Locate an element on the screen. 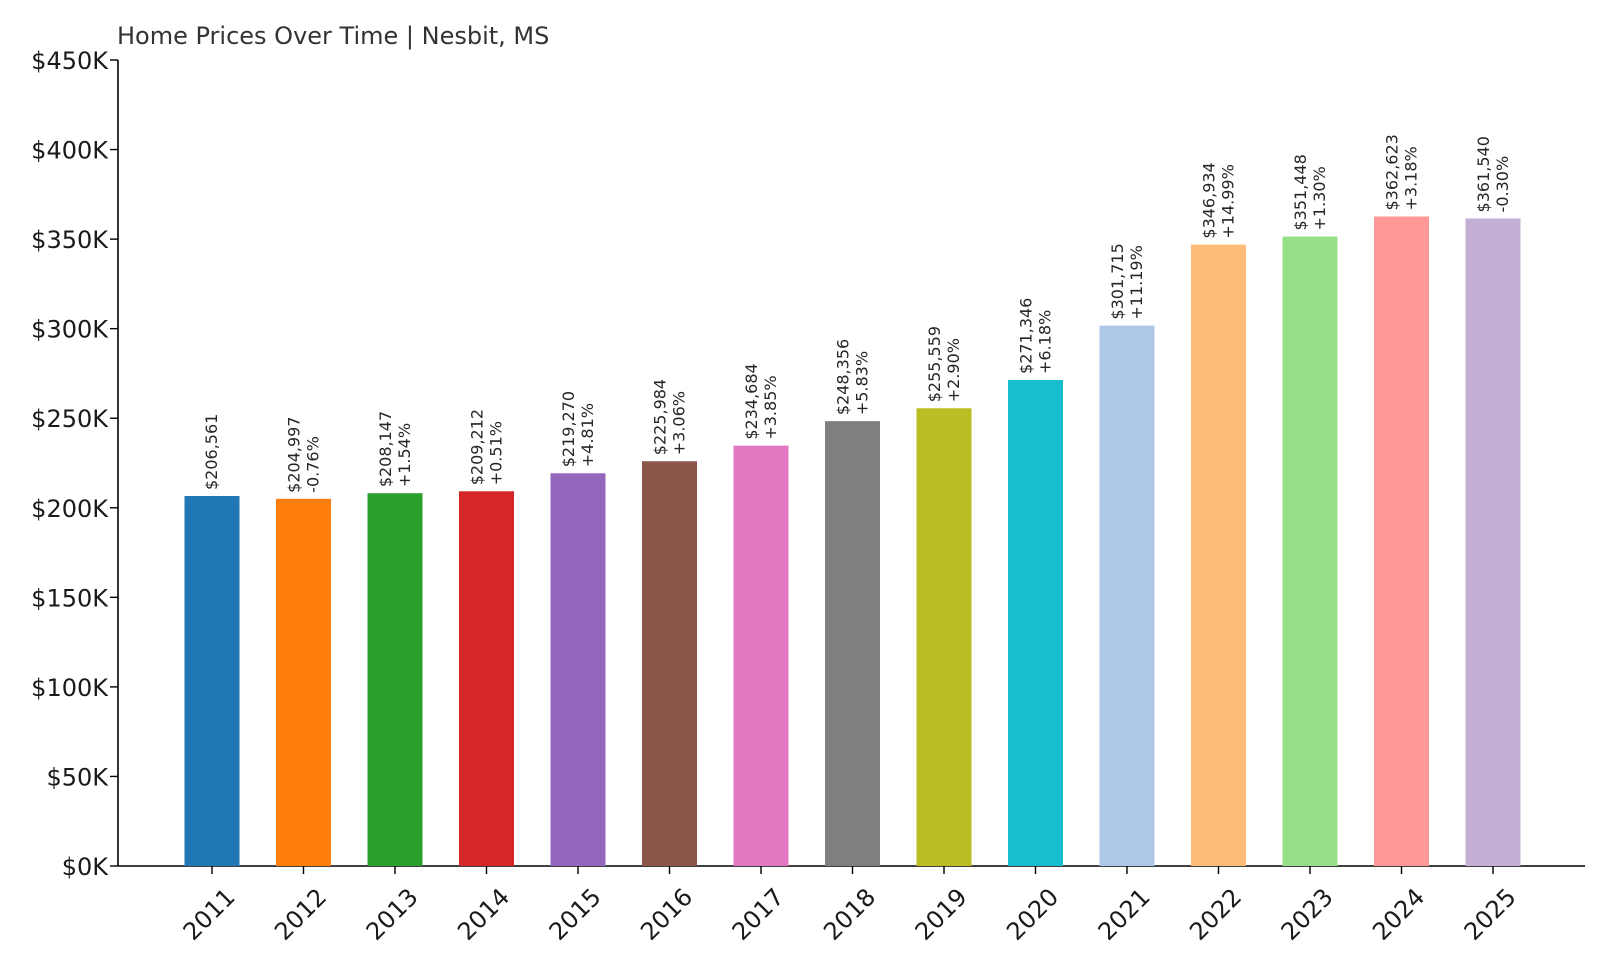 The width and height of the screenshot is (1600, 960). x-tick-label: 2016 is located at coordinates (666, 914).